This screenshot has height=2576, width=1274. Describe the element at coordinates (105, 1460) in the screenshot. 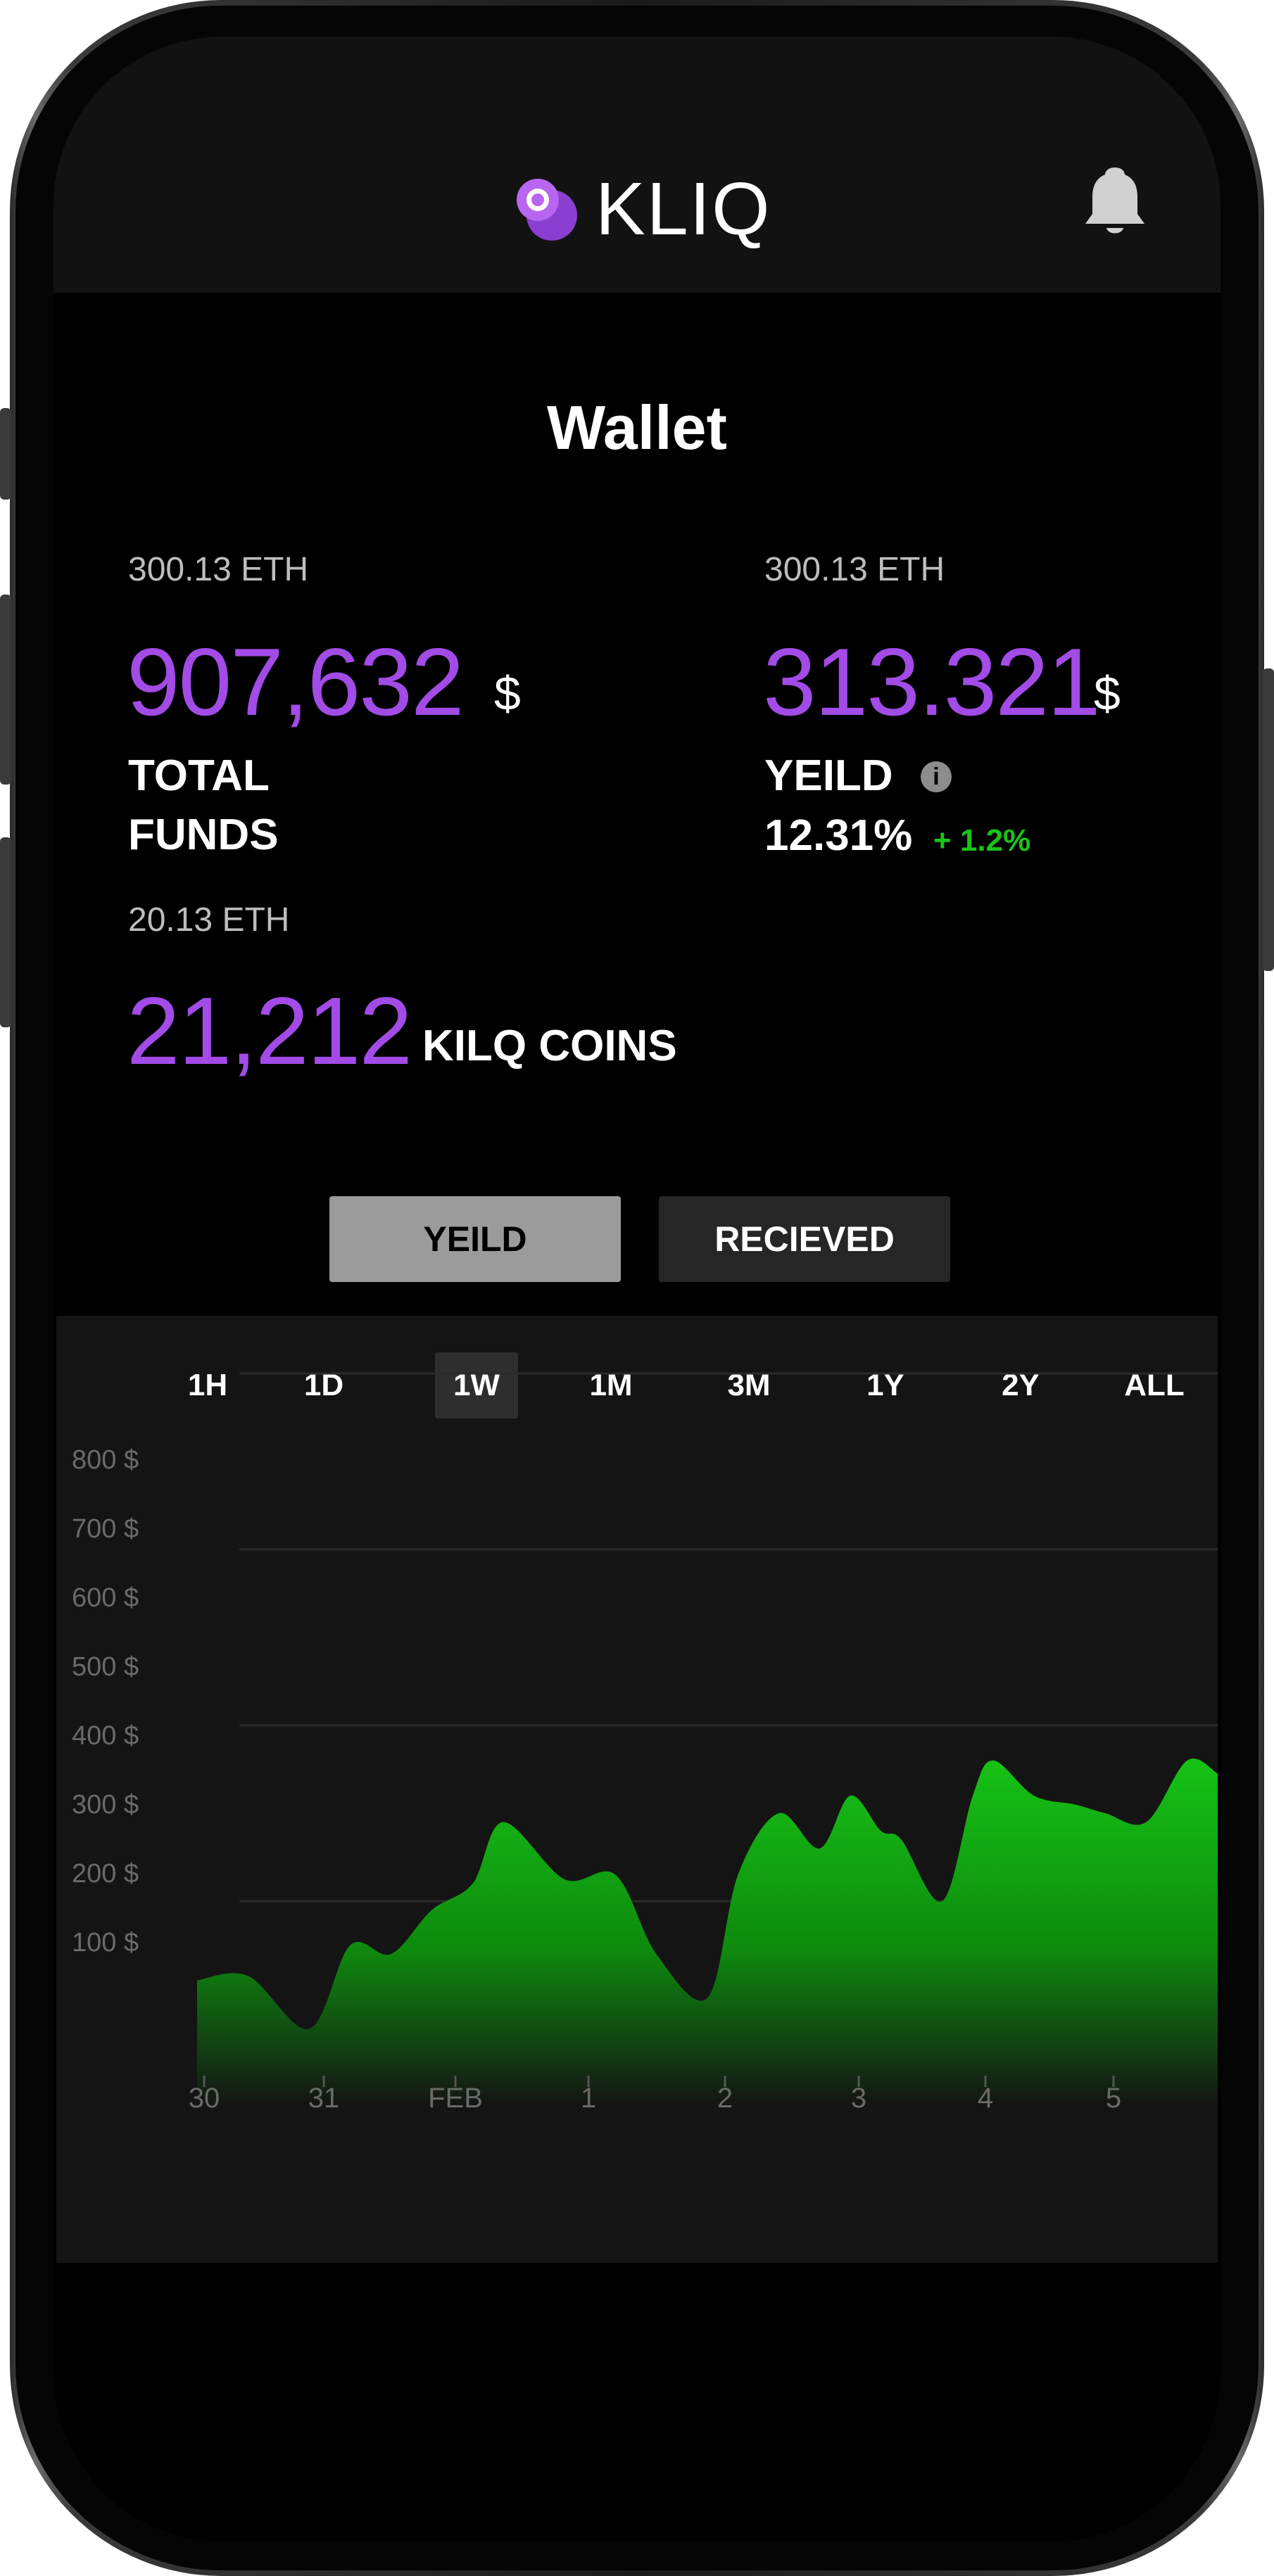

I see `y-axis-tick: 800 $` at that location.